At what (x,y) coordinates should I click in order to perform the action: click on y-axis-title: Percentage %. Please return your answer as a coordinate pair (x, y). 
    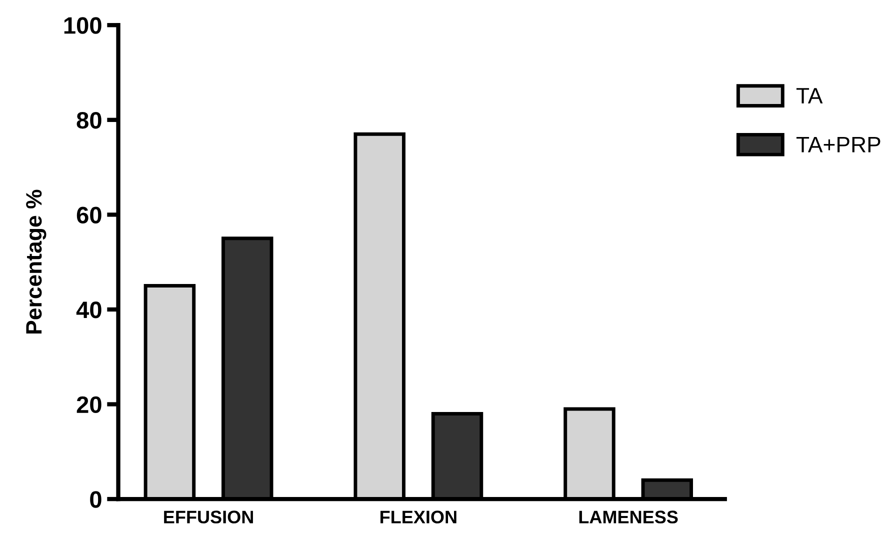
    Looking at the image, I should click on (36, 262).